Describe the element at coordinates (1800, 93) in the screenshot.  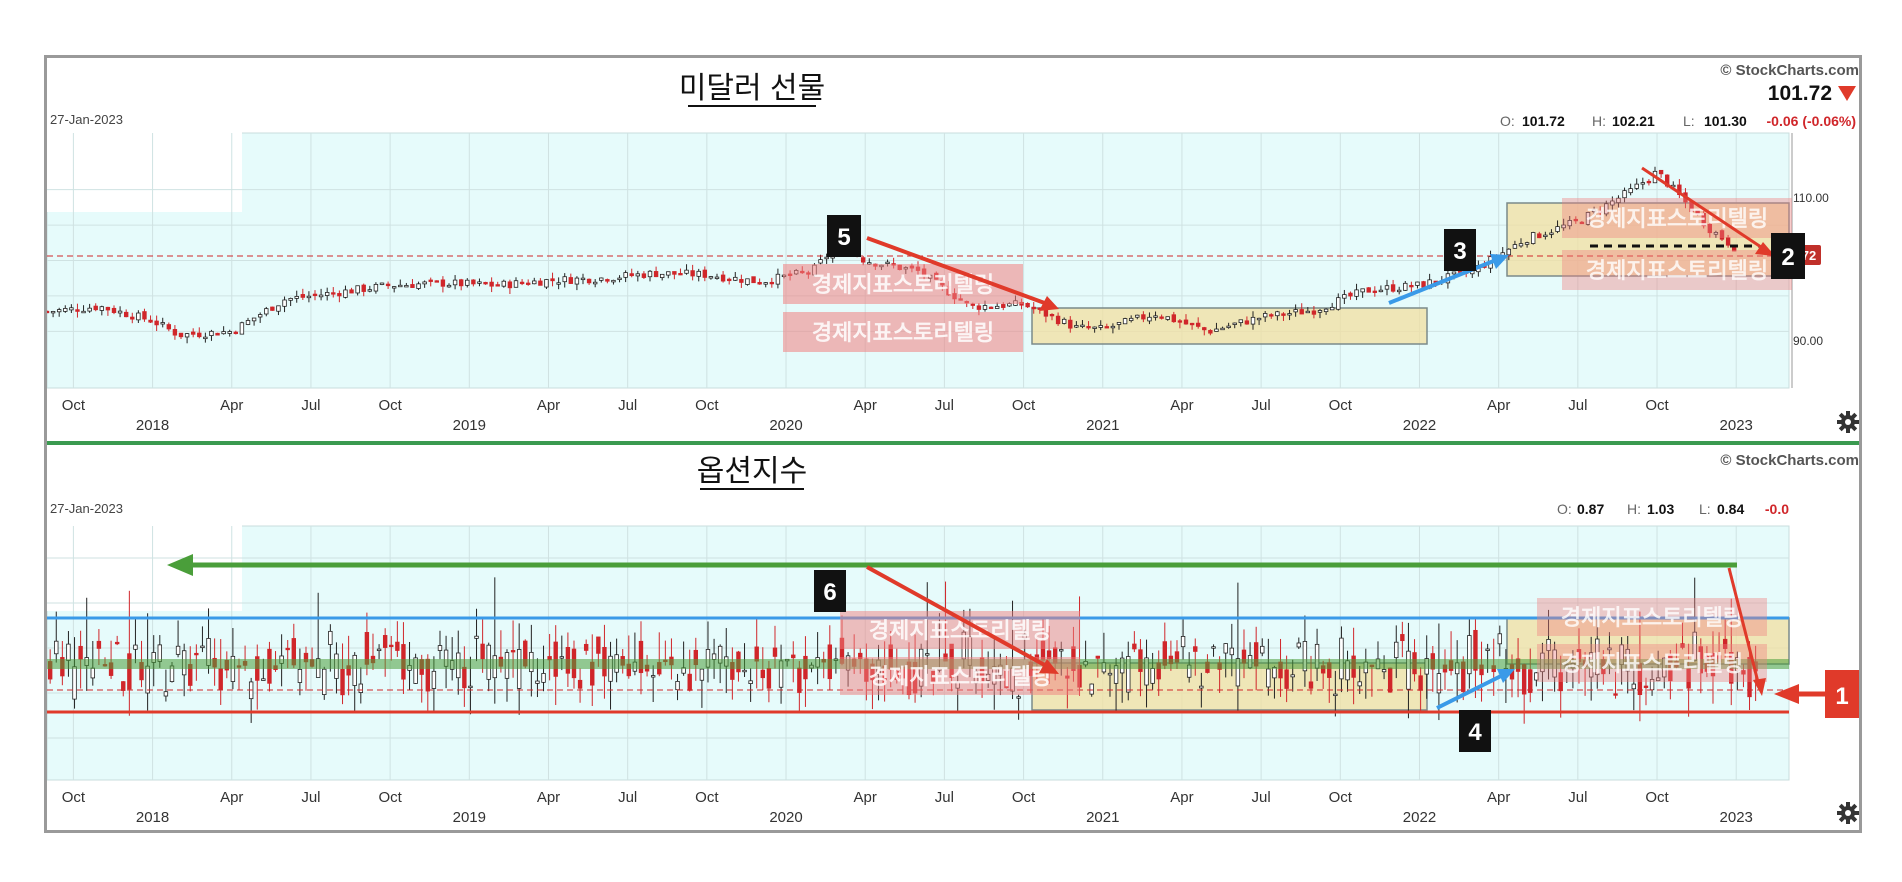
I see `last-price: 101.72` at that location.